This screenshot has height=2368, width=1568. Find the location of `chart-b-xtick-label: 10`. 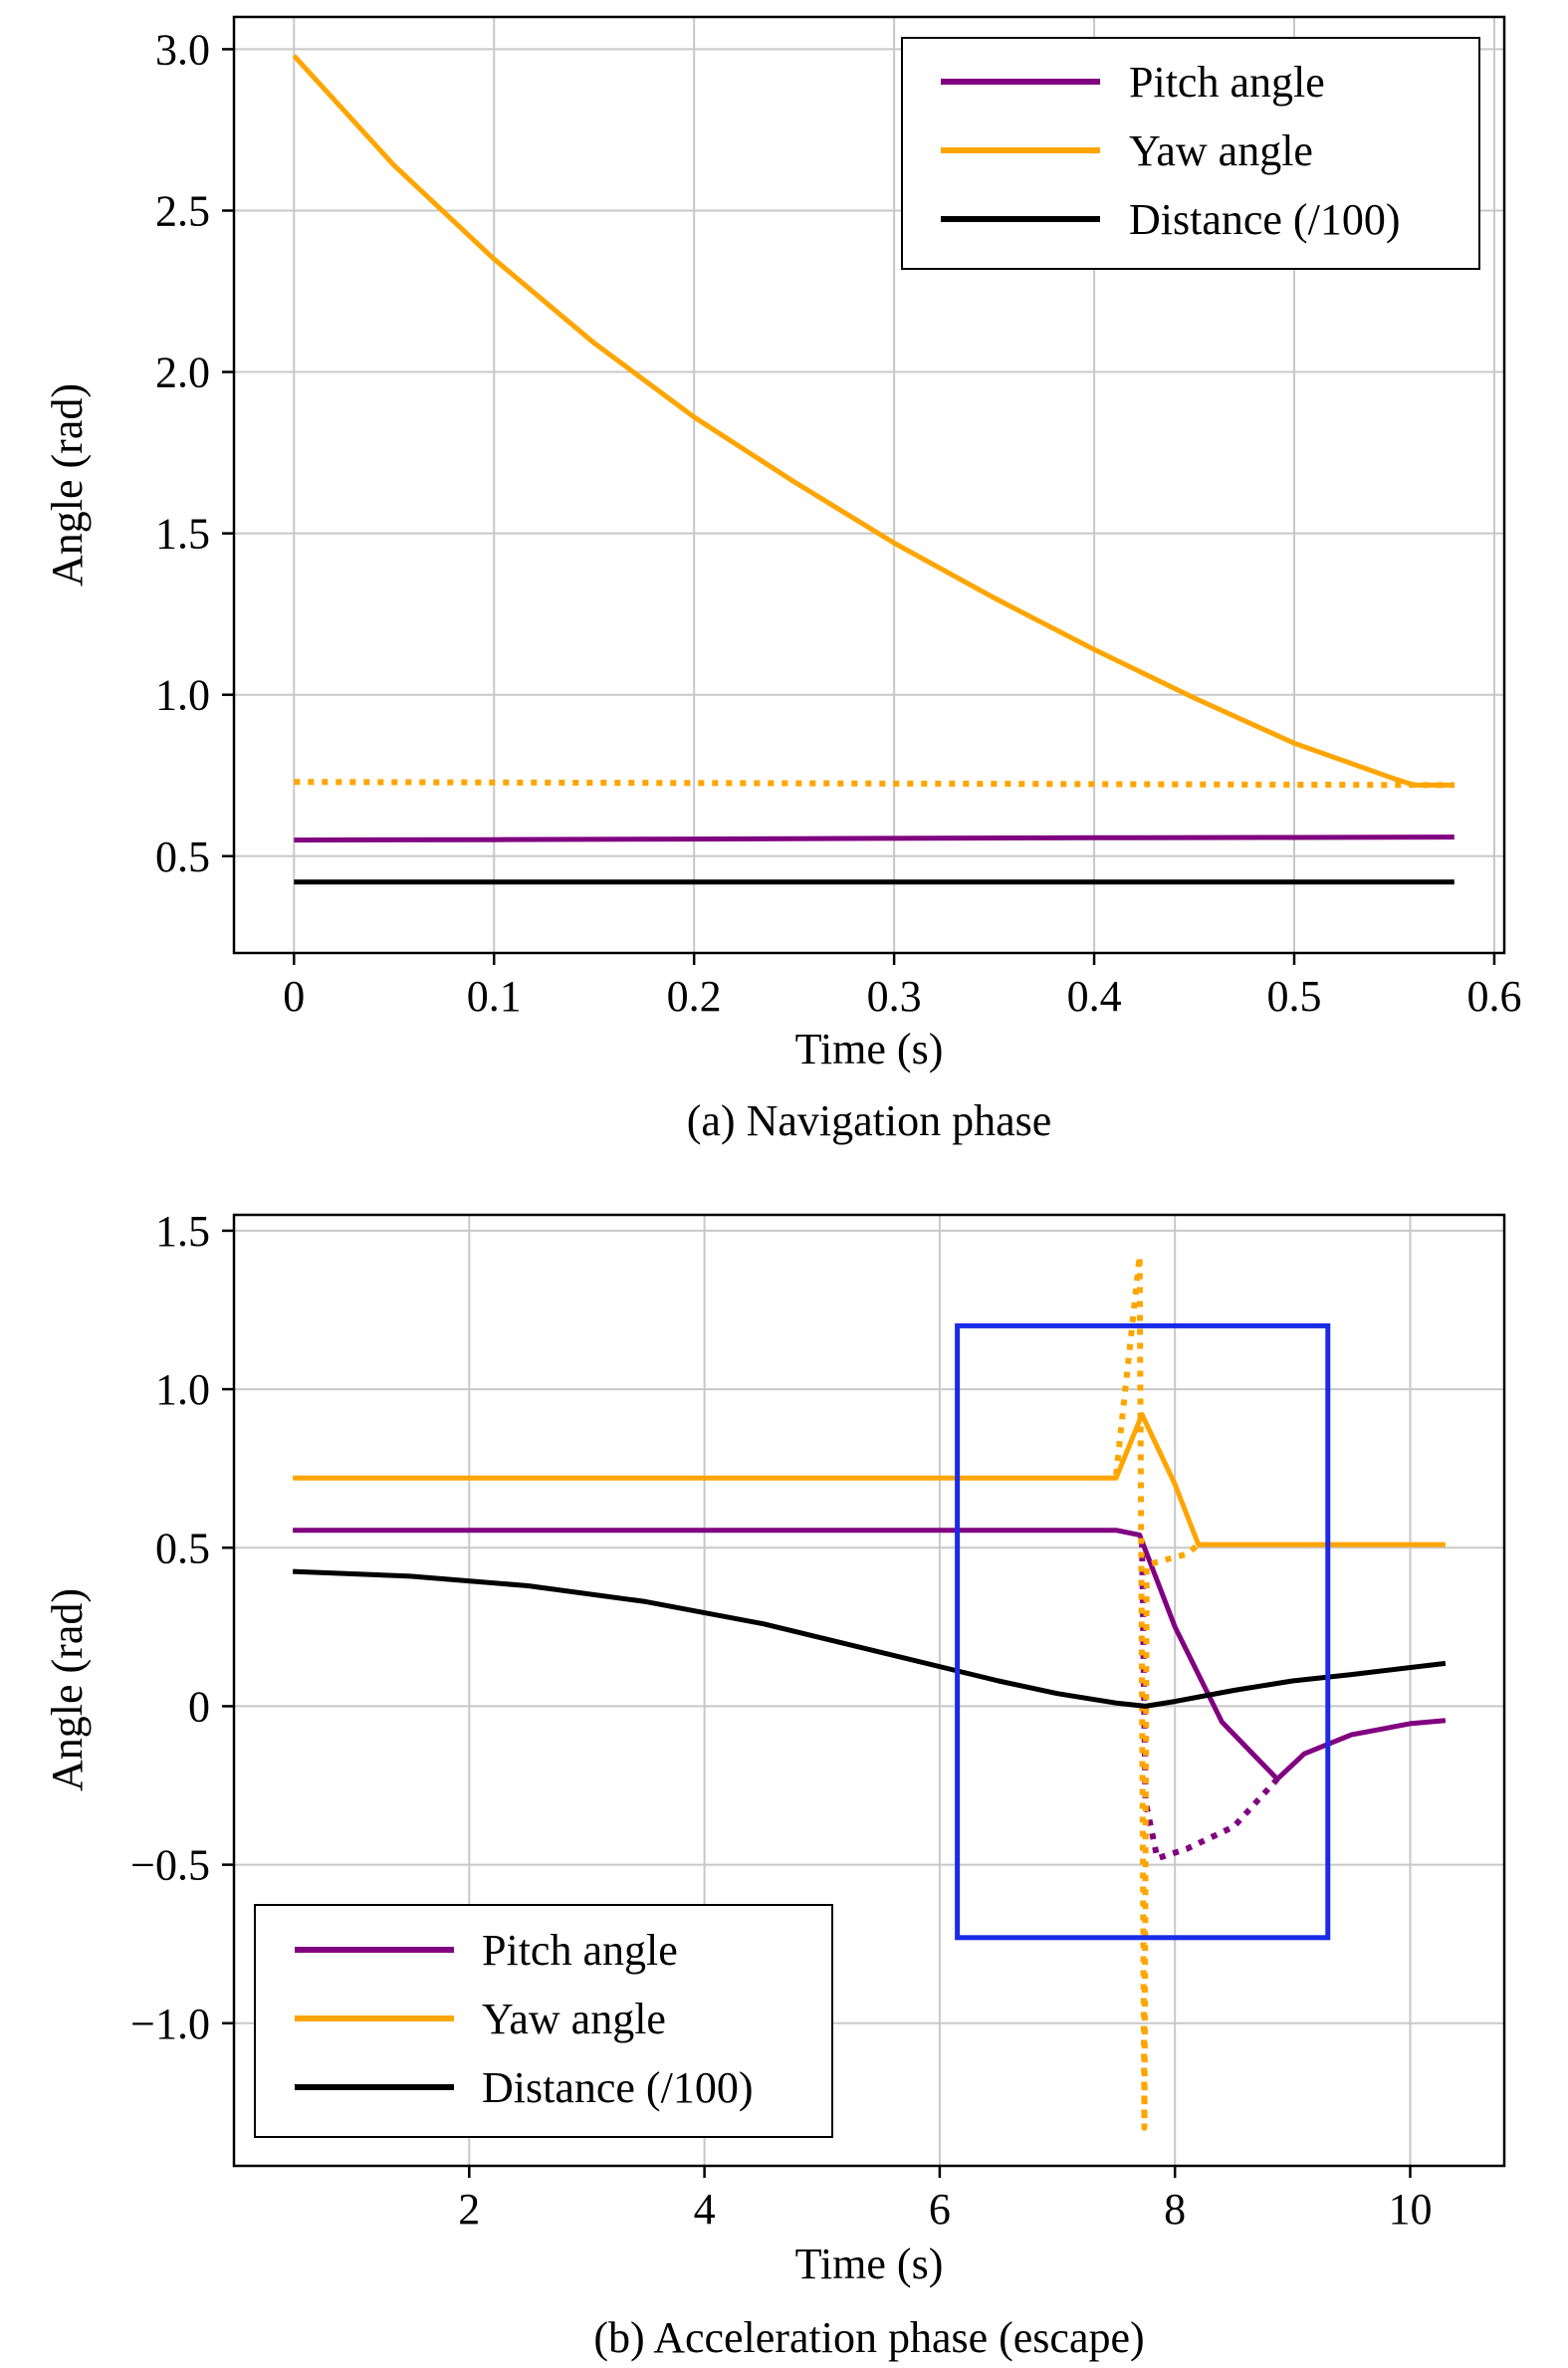

chart-b-xtick-label: 10 is located at coordinates (1410, 2209).